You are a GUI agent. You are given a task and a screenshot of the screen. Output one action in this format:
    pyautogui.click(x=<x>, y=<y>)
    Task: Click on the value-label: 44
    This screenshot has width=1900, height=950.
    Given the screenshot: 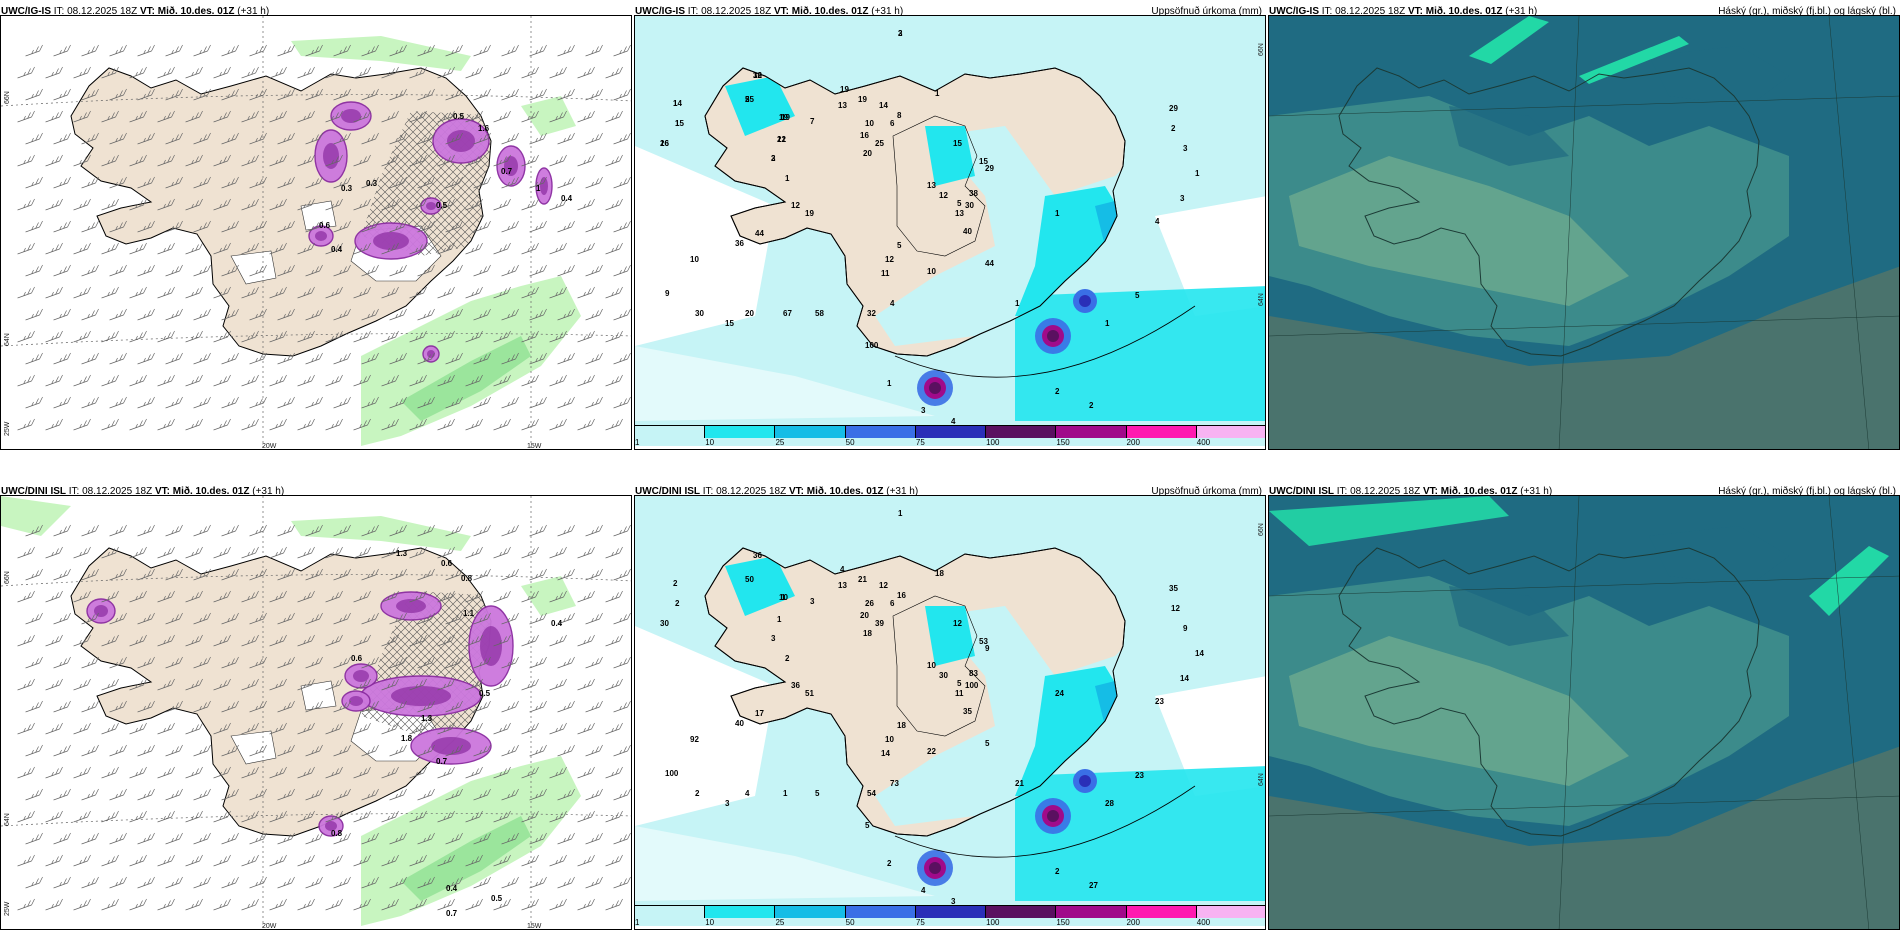 What is the action you would take?
    pyautogui.click(x=759, y=233)
    